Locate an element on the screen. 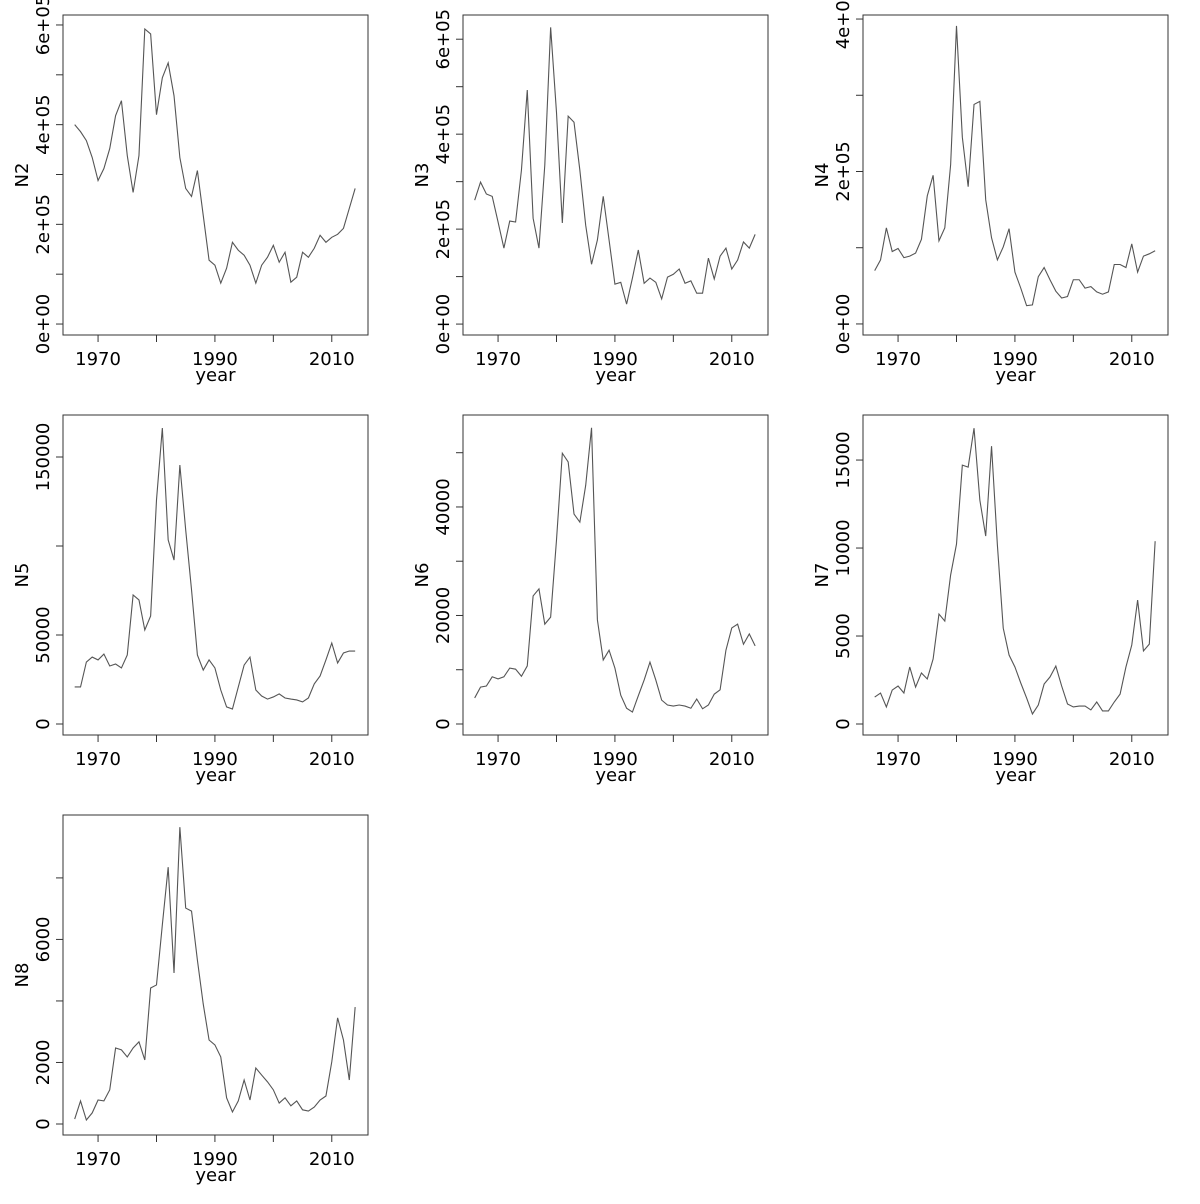  y-axis-label: N6 is located at coordinates (422, 575).